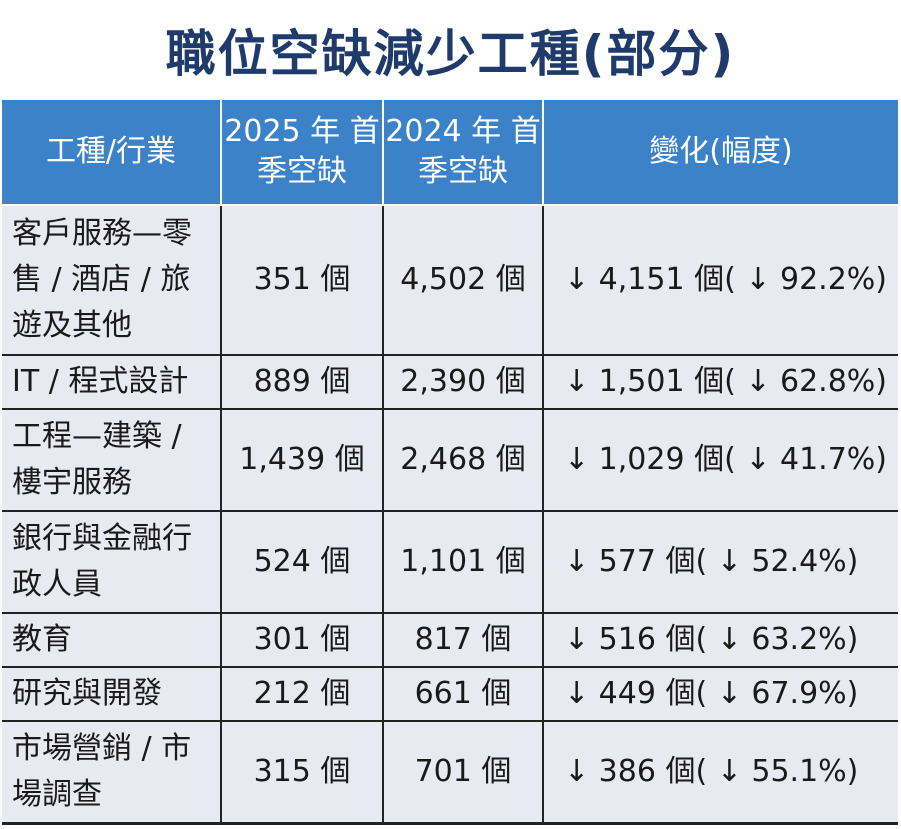 The height and width of the screenshot is (829, 901). What do you see at coordinates (42, 639) in the screenshot?
I see `category-label: 教育` at bounding box center [42, 639].